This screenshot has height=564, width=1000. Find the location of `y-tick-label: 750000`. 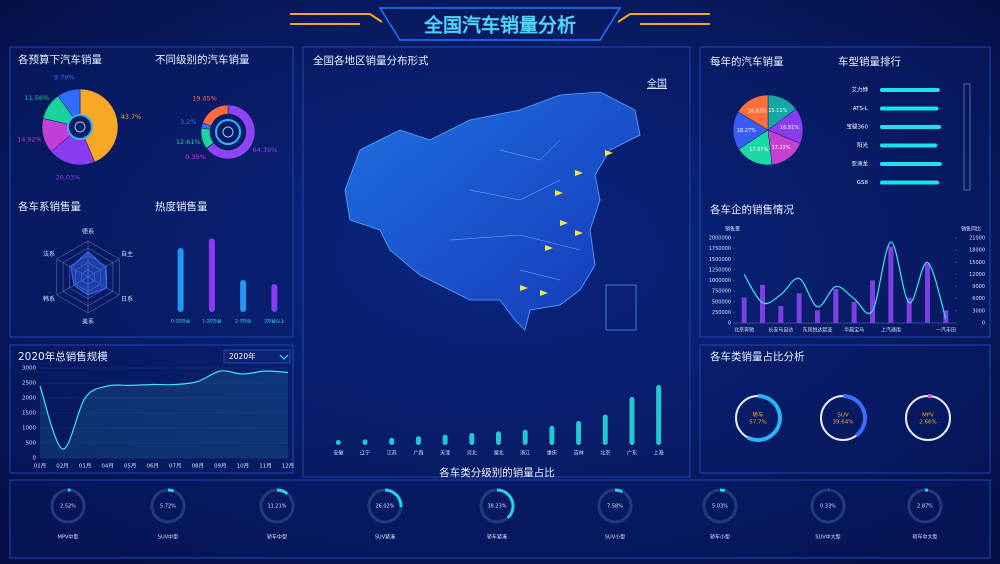

y-tick-label: 750000 is located at coordinates (721, 292).